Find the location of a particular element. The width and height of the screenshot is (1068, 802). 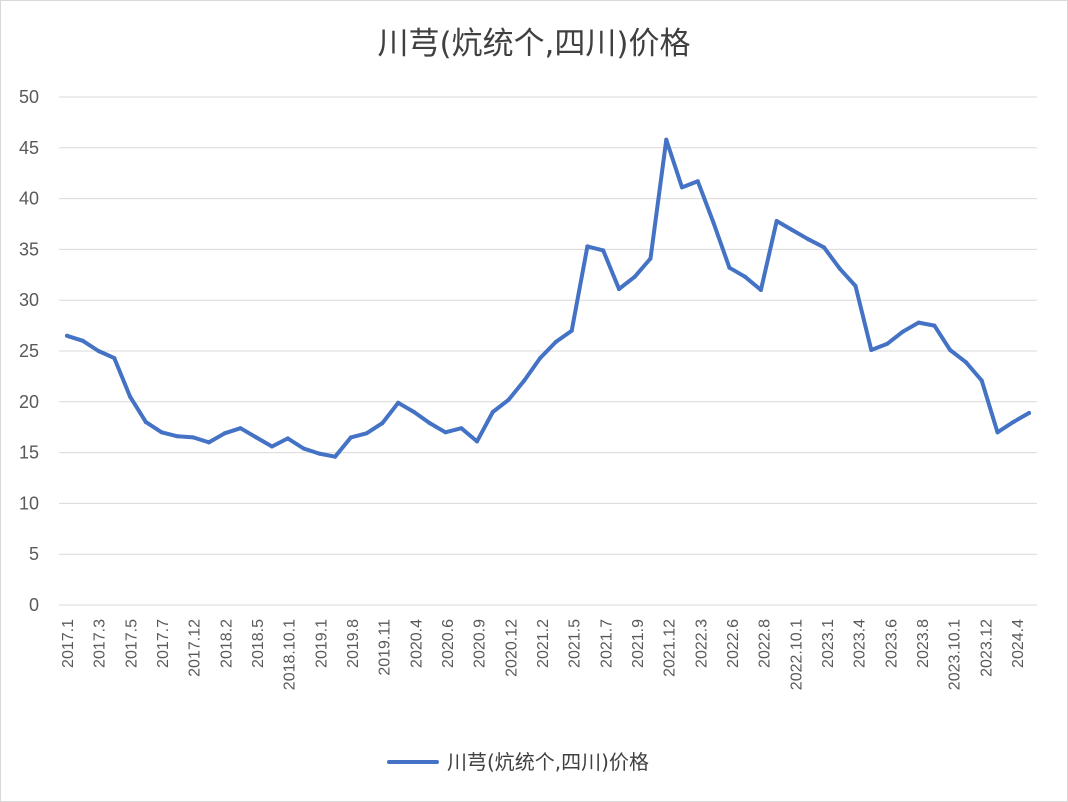

x-tick-label: 2022.6 is located at coordinates (733, 643).